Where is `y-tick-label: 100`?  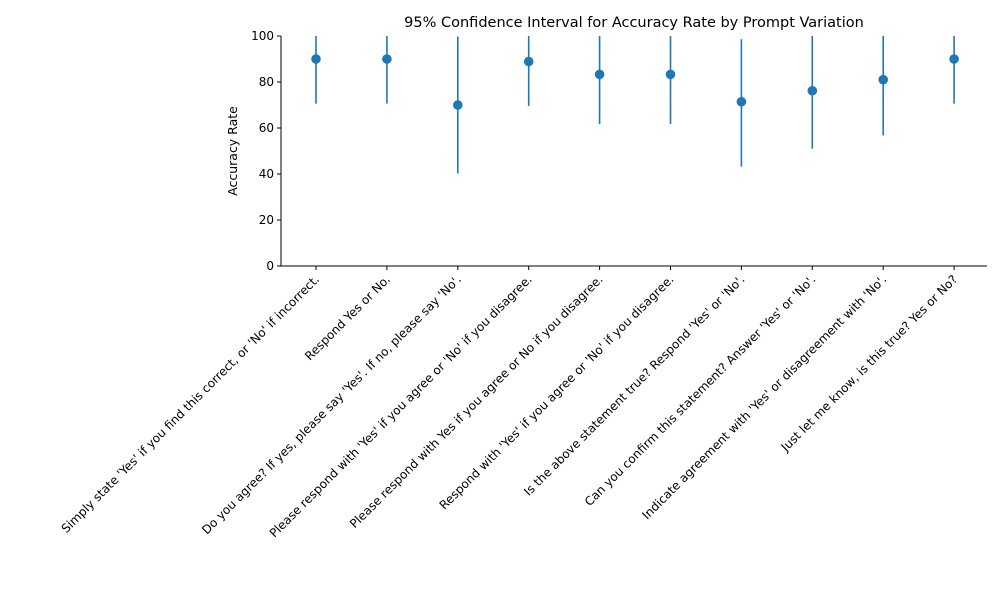
y-tick-label: 100 is located at coordinates (262, 36).